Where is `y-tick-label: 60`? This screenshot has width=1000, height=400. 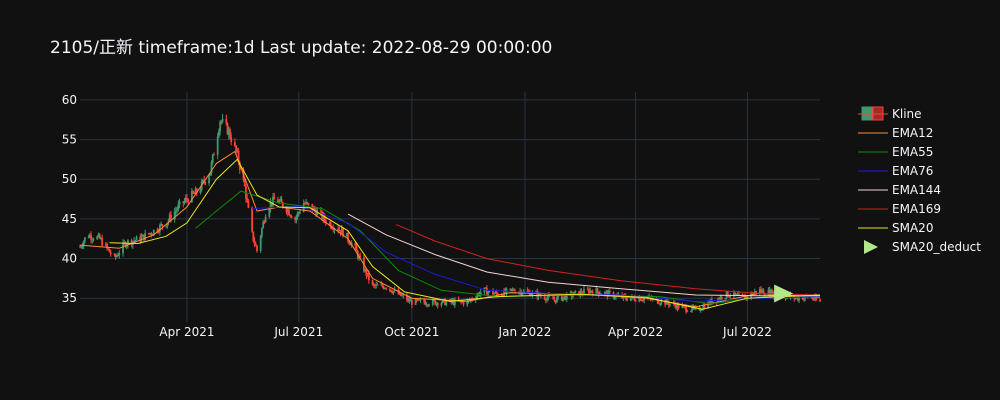 y-tick-label: 60 is located at coordinates (69, 100).